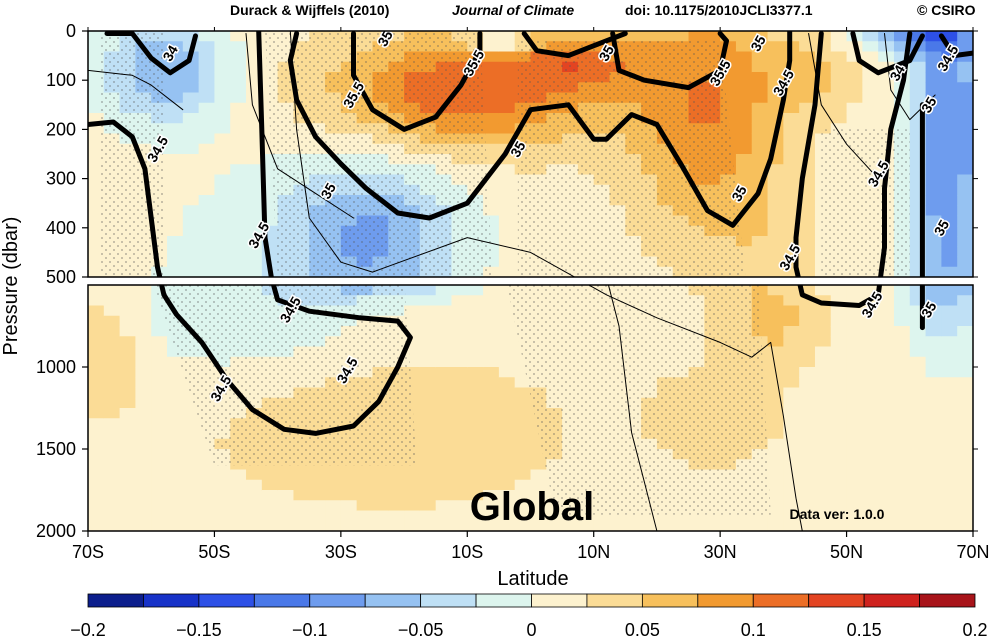  Describe the element at coordinates (532, 507) in the screenshot. I see `chart-title: Global` at that location.